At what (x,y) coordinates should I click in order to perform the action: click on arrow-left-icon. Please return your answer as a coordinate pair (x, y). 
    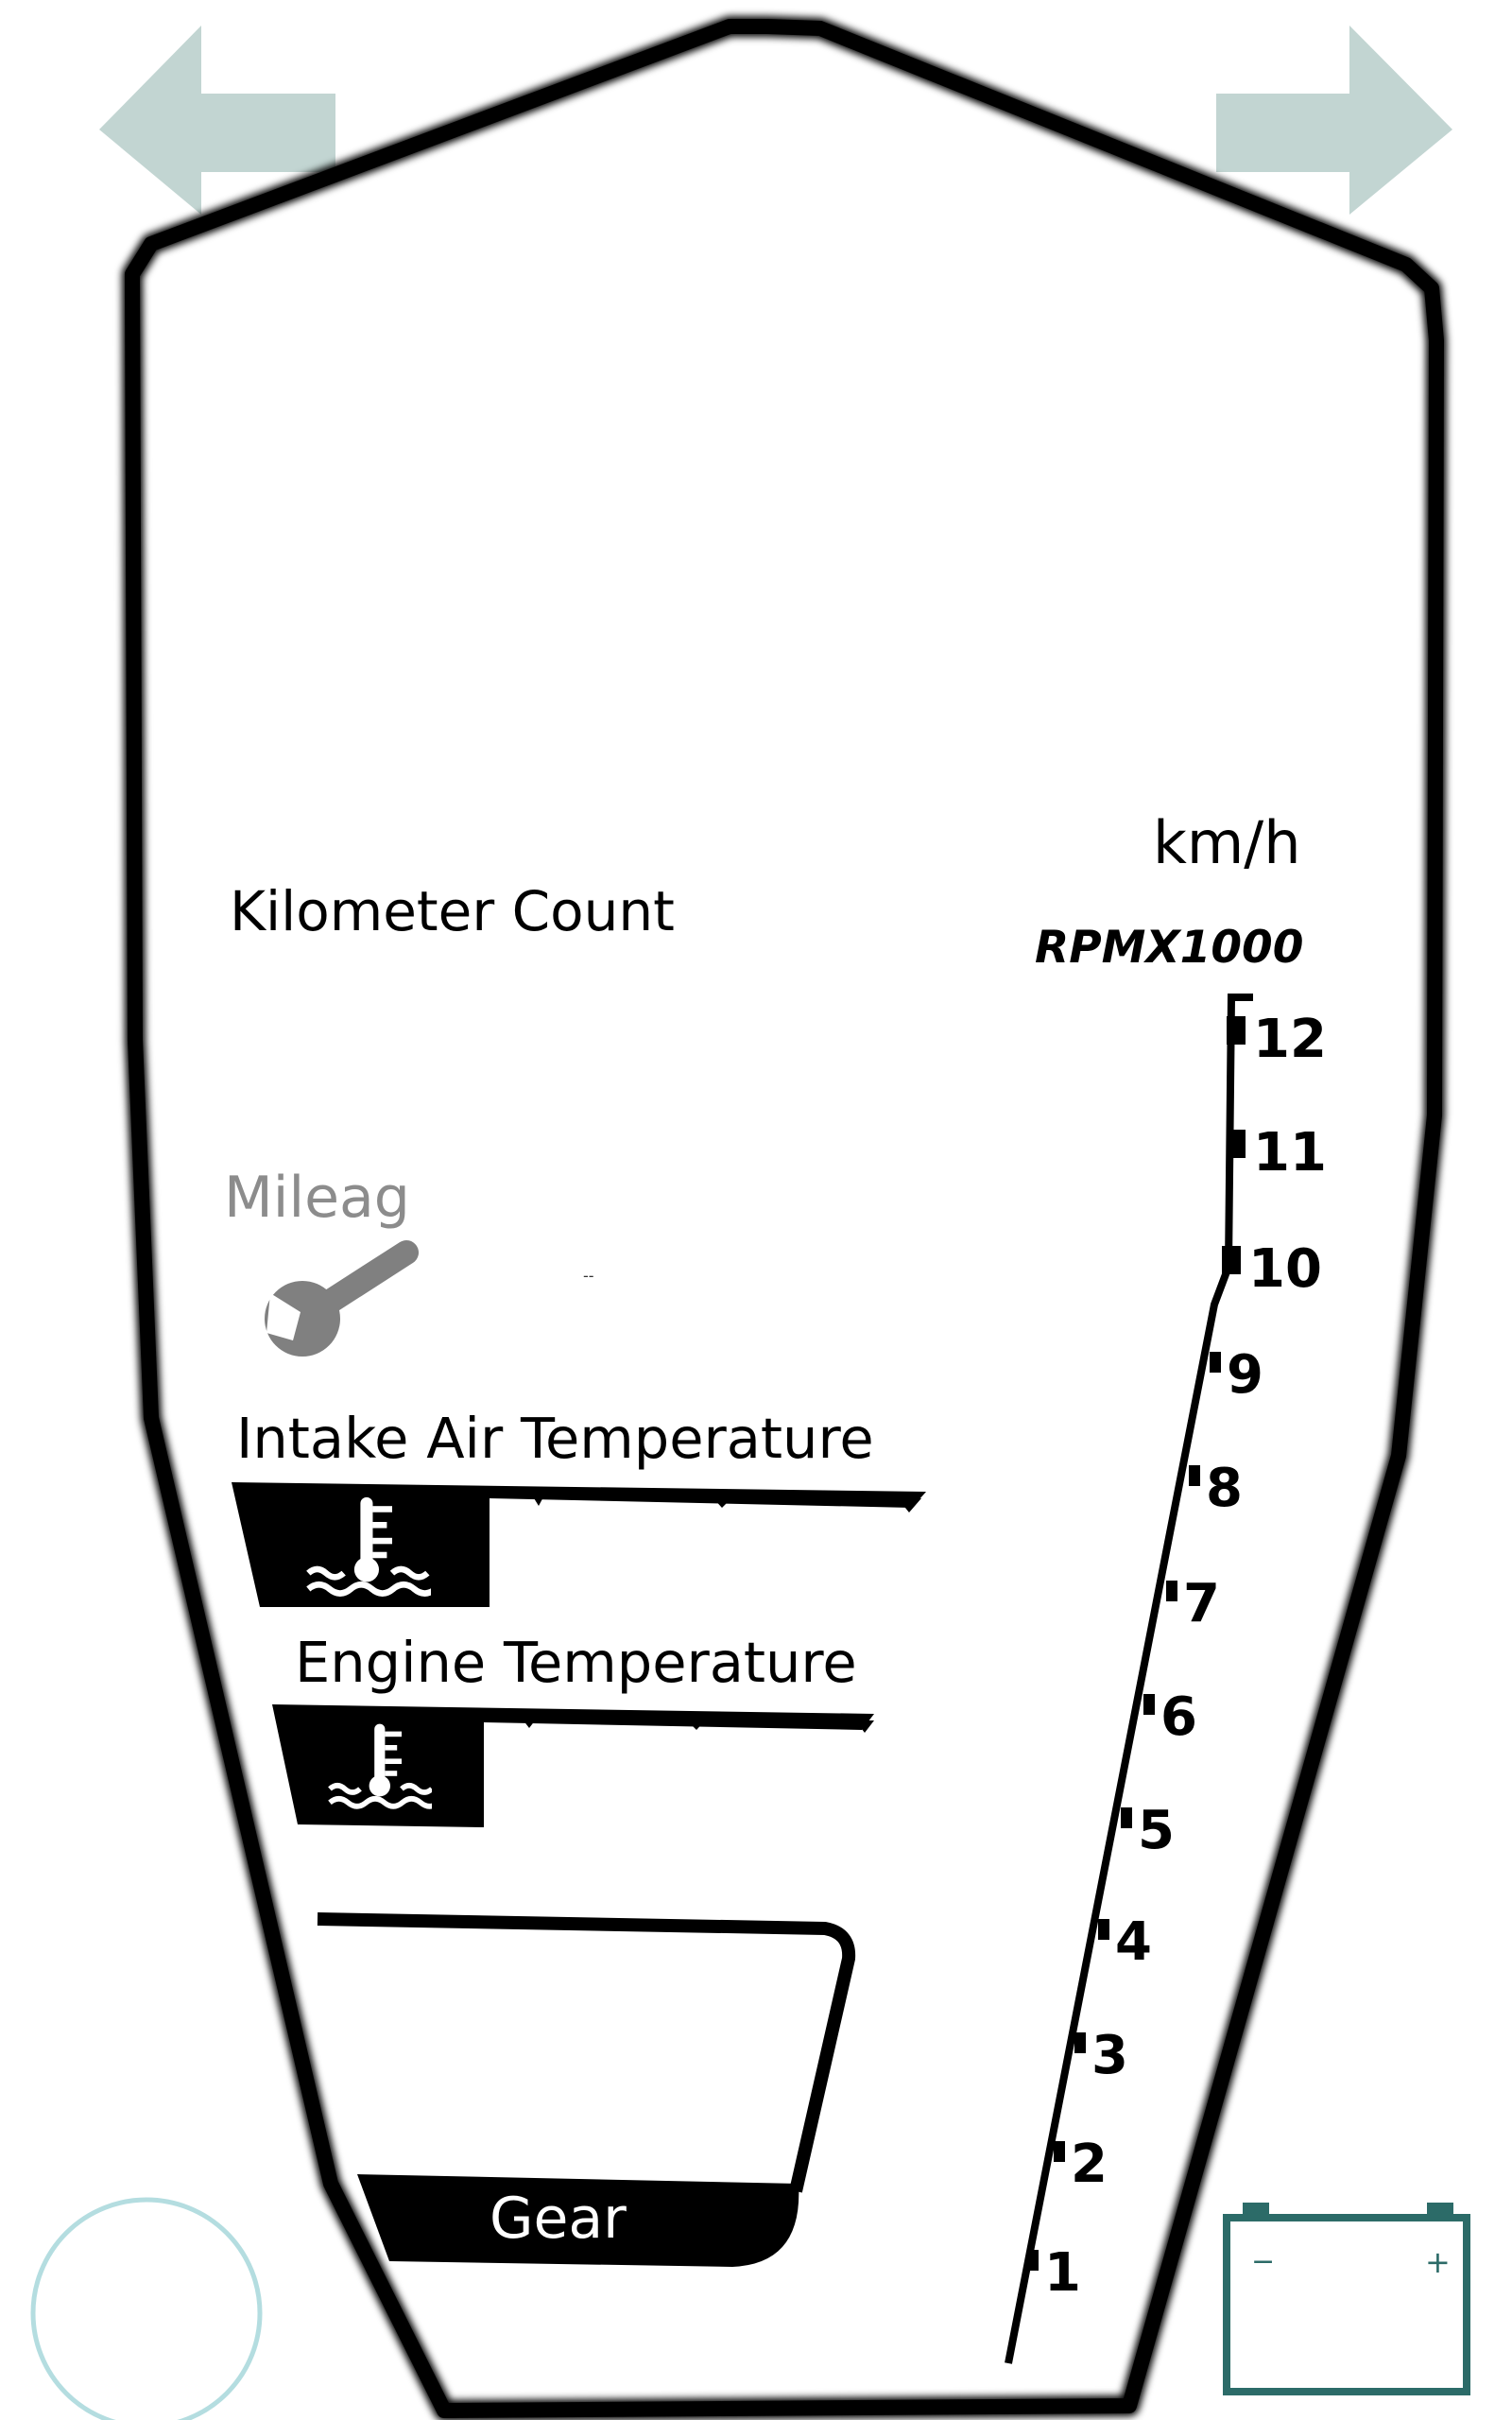
    Looking at the image, I should click on (217, 120).